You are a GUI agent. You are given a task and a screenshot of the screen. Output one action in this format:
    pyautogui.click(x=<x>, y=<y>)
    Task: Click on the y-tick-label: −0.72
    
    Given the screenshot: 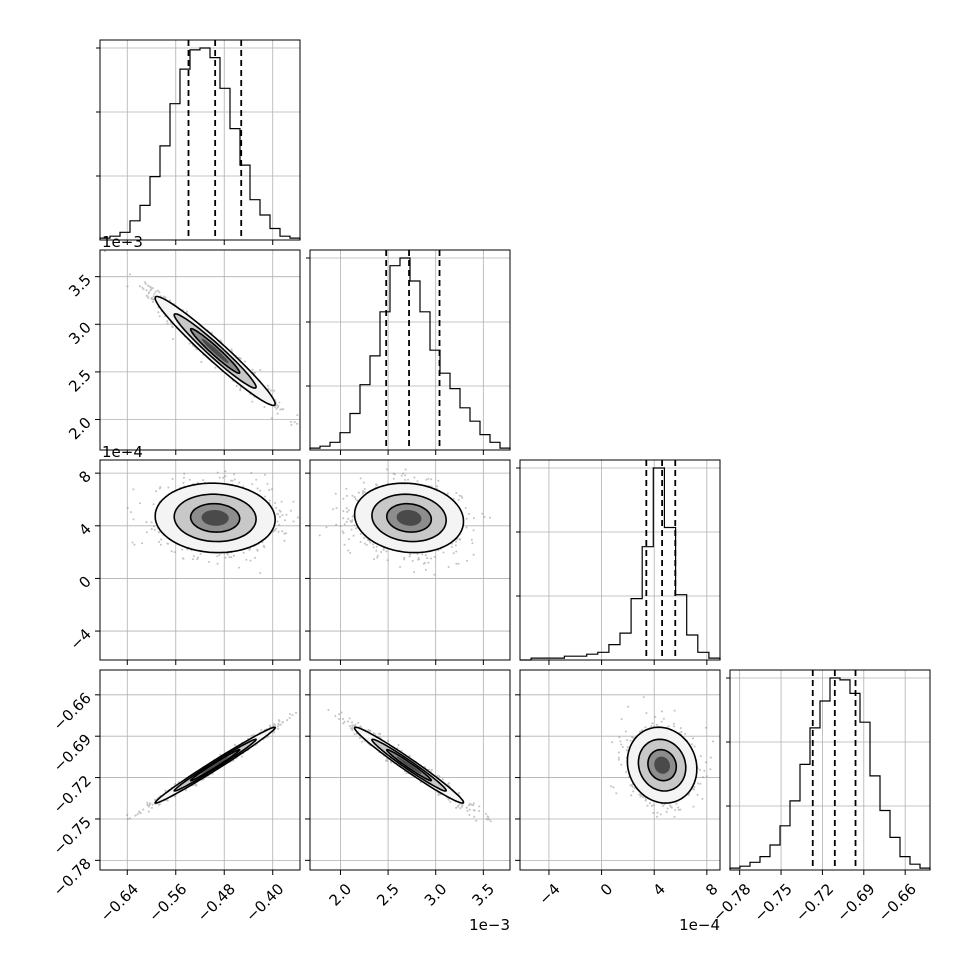 What is the action you would take?
    pyautogui.click(x=72, y=794)
    